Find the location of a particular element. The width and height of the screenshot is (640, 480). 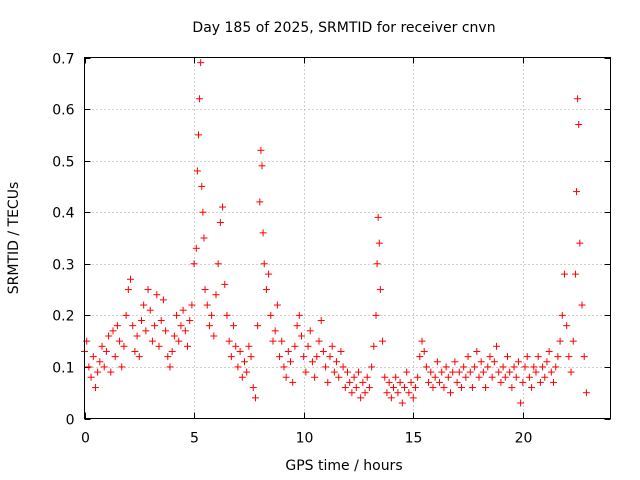

x-axis-title: GPS time / hours is located at coordinates (343, 466).